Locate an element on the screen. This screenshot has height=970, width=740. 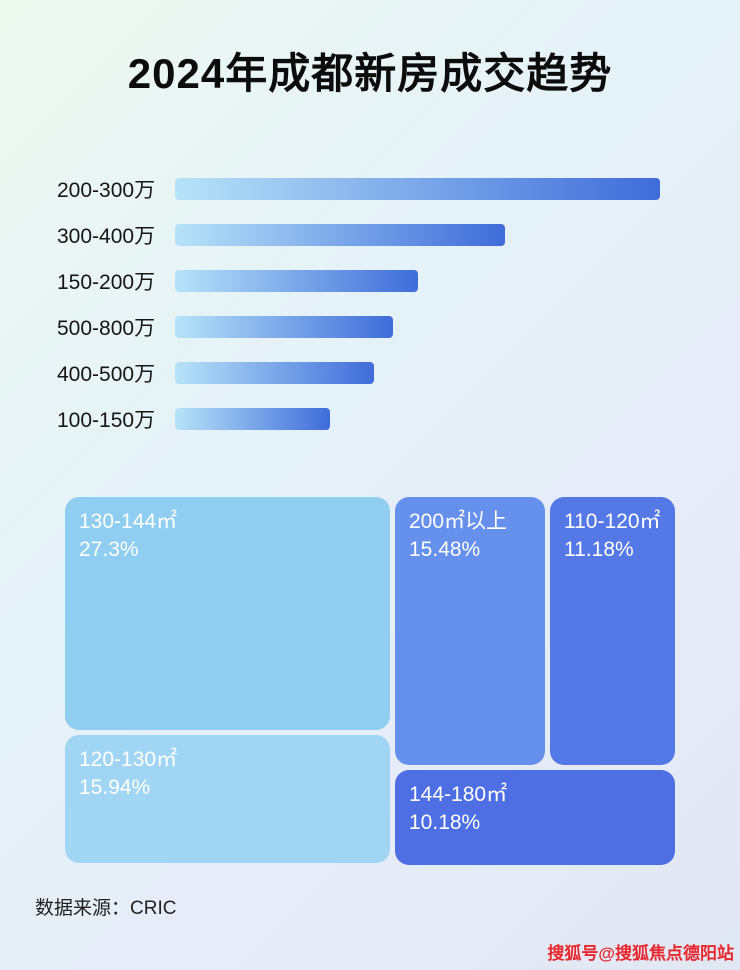
bar-row: 300-400万 is located at coordinates (382, 236).